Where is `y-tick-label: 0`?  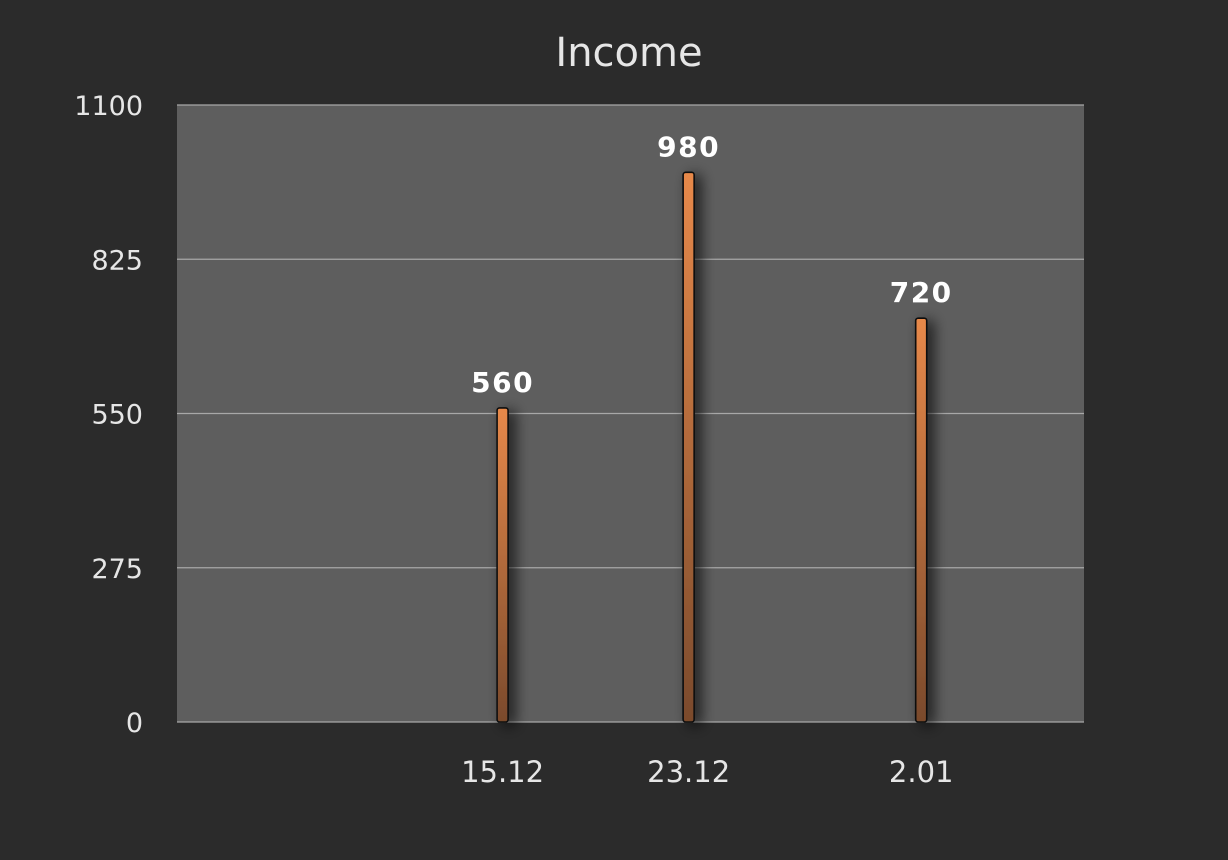
y-tick-label: 0 is located at coordinates (134, 723).